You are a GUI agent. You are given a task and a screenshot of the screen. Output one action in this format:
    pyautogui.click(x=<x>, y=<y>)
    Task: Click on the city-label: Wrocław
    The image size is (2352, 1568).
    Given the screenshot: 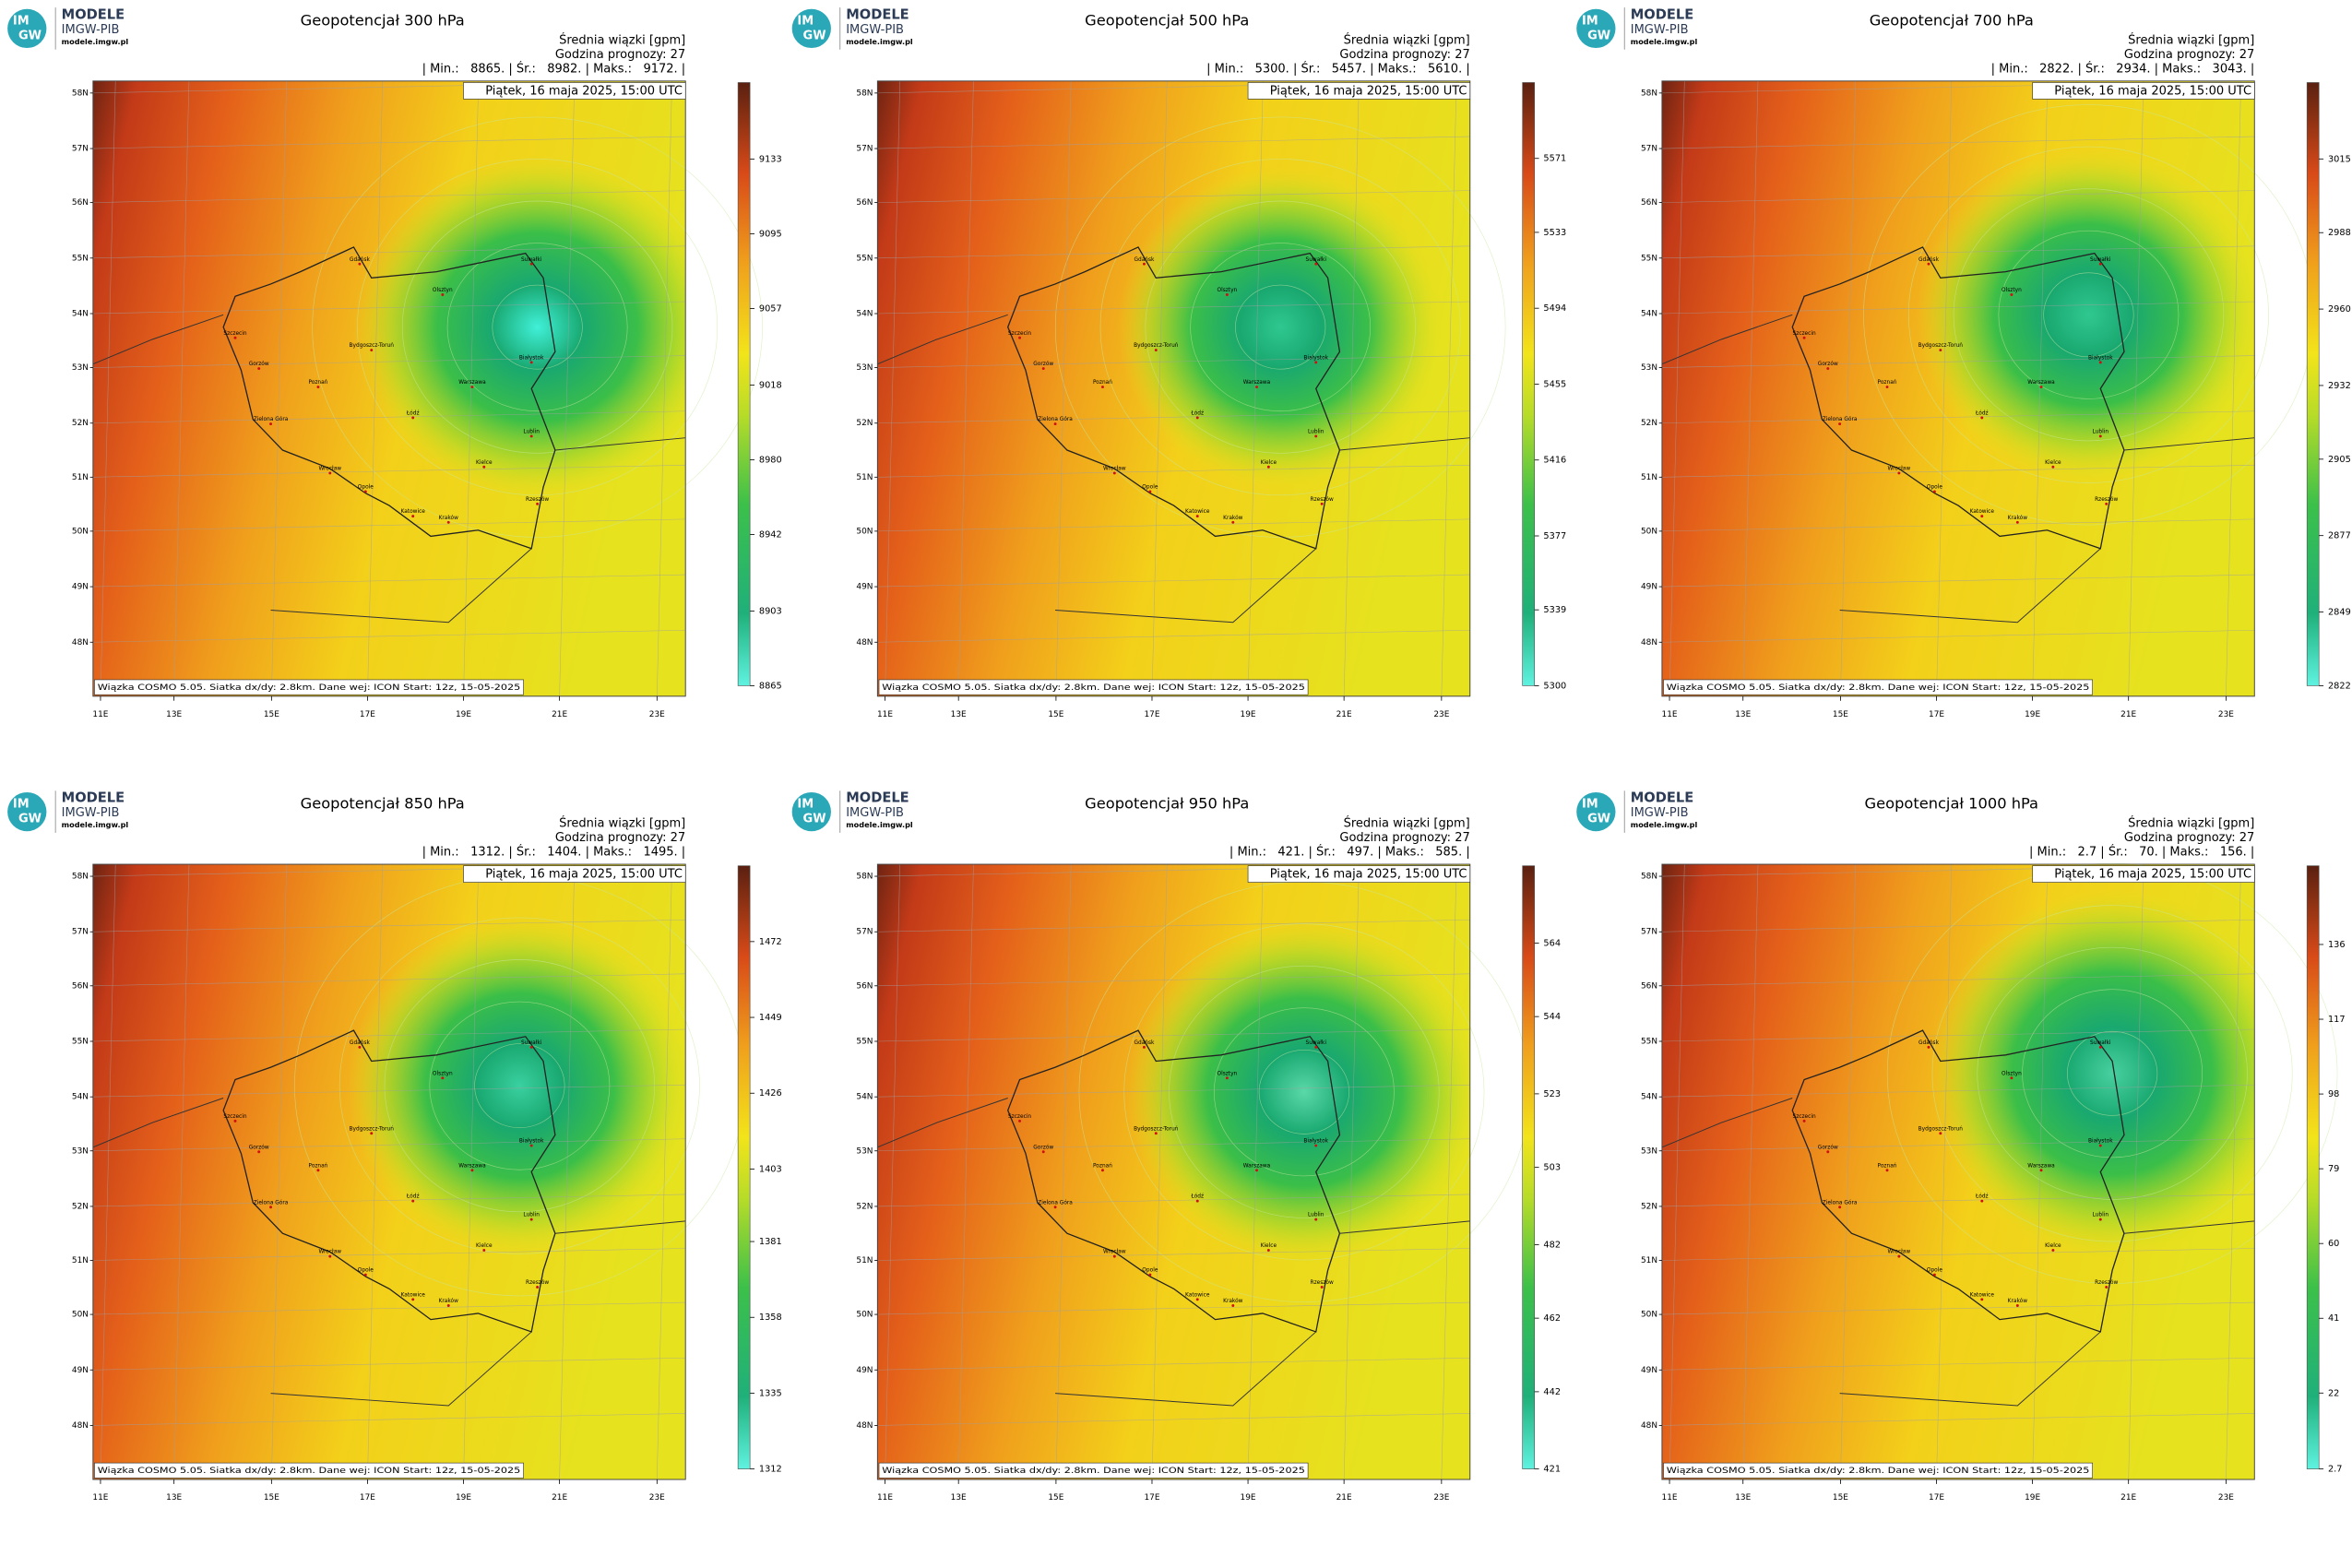 What is the action you would take?
    pyautogui.click(x=1900, y=1252)
    